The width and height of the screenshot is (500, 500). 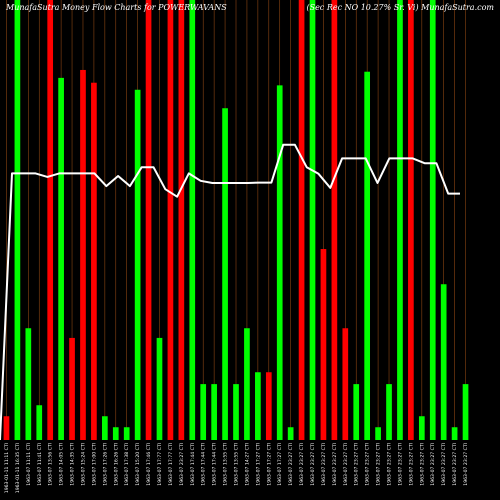 What do you see at coordinates (313, 464) in the screenshot?
I see `x-tick-label-28: 1963-07 23:27 CTI` at bounding box center [313, 464].